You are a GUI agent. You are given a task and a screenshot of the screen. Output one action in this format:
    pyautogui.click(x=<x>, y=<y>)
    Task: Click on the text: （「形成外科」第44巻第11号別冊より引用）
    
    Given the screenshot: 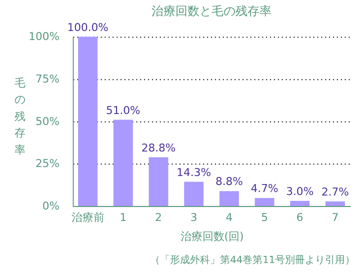 What is the action you would take?
    pyautogui.click(x=253, y=260)
    